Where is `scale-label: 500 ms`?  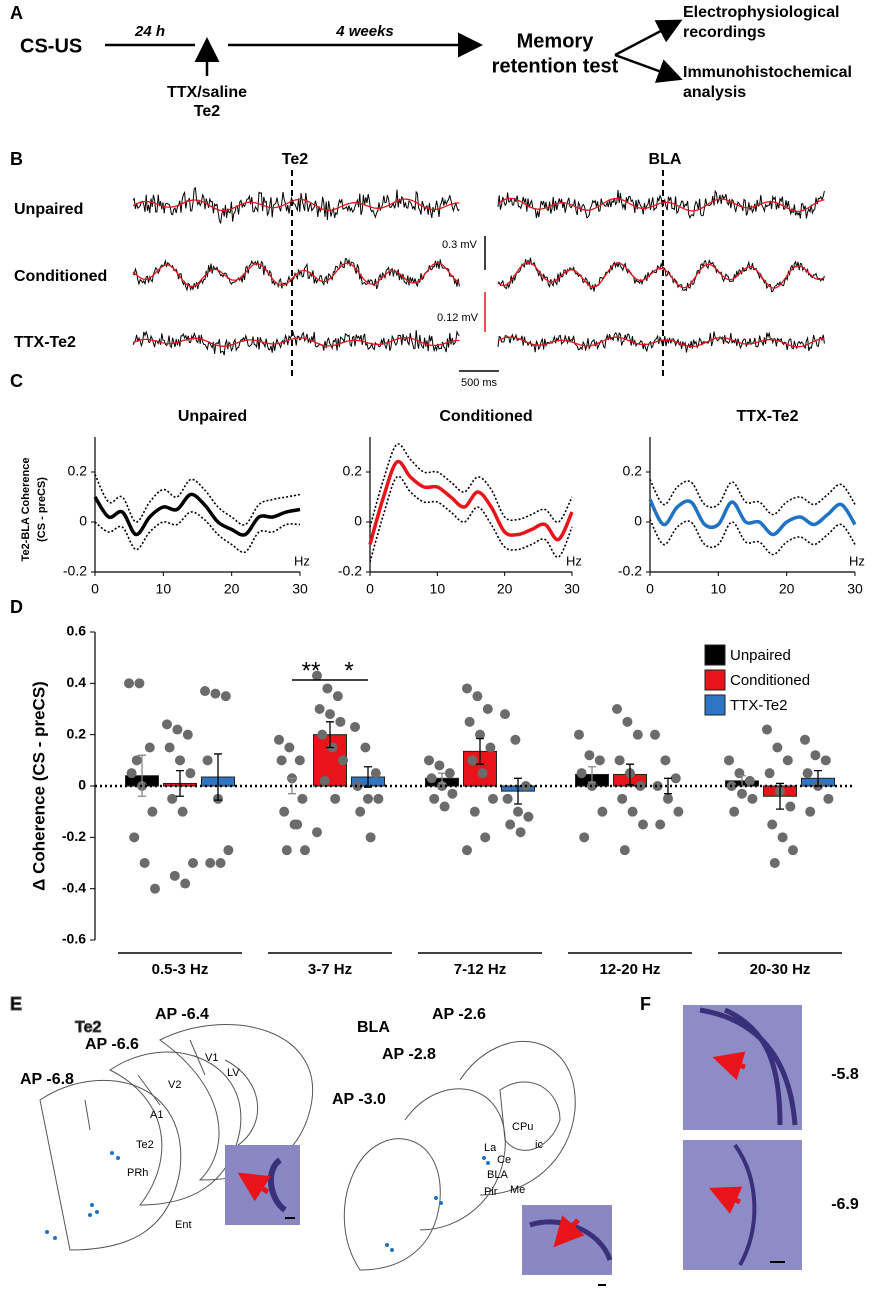
scale-label: 500 ms is located at coordinates (479, 383).